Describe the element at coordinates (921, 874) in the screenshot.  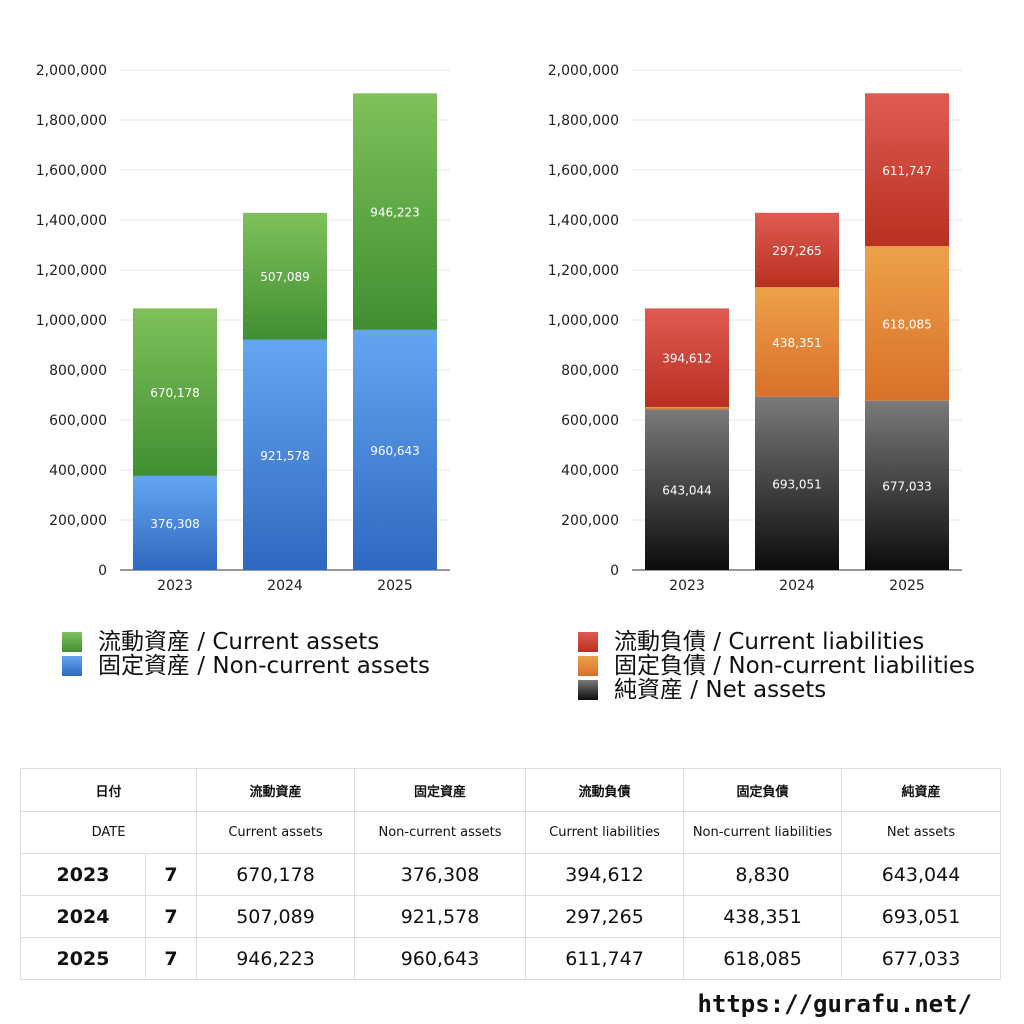
I see `cell-net-assets: 643,044` at that location.